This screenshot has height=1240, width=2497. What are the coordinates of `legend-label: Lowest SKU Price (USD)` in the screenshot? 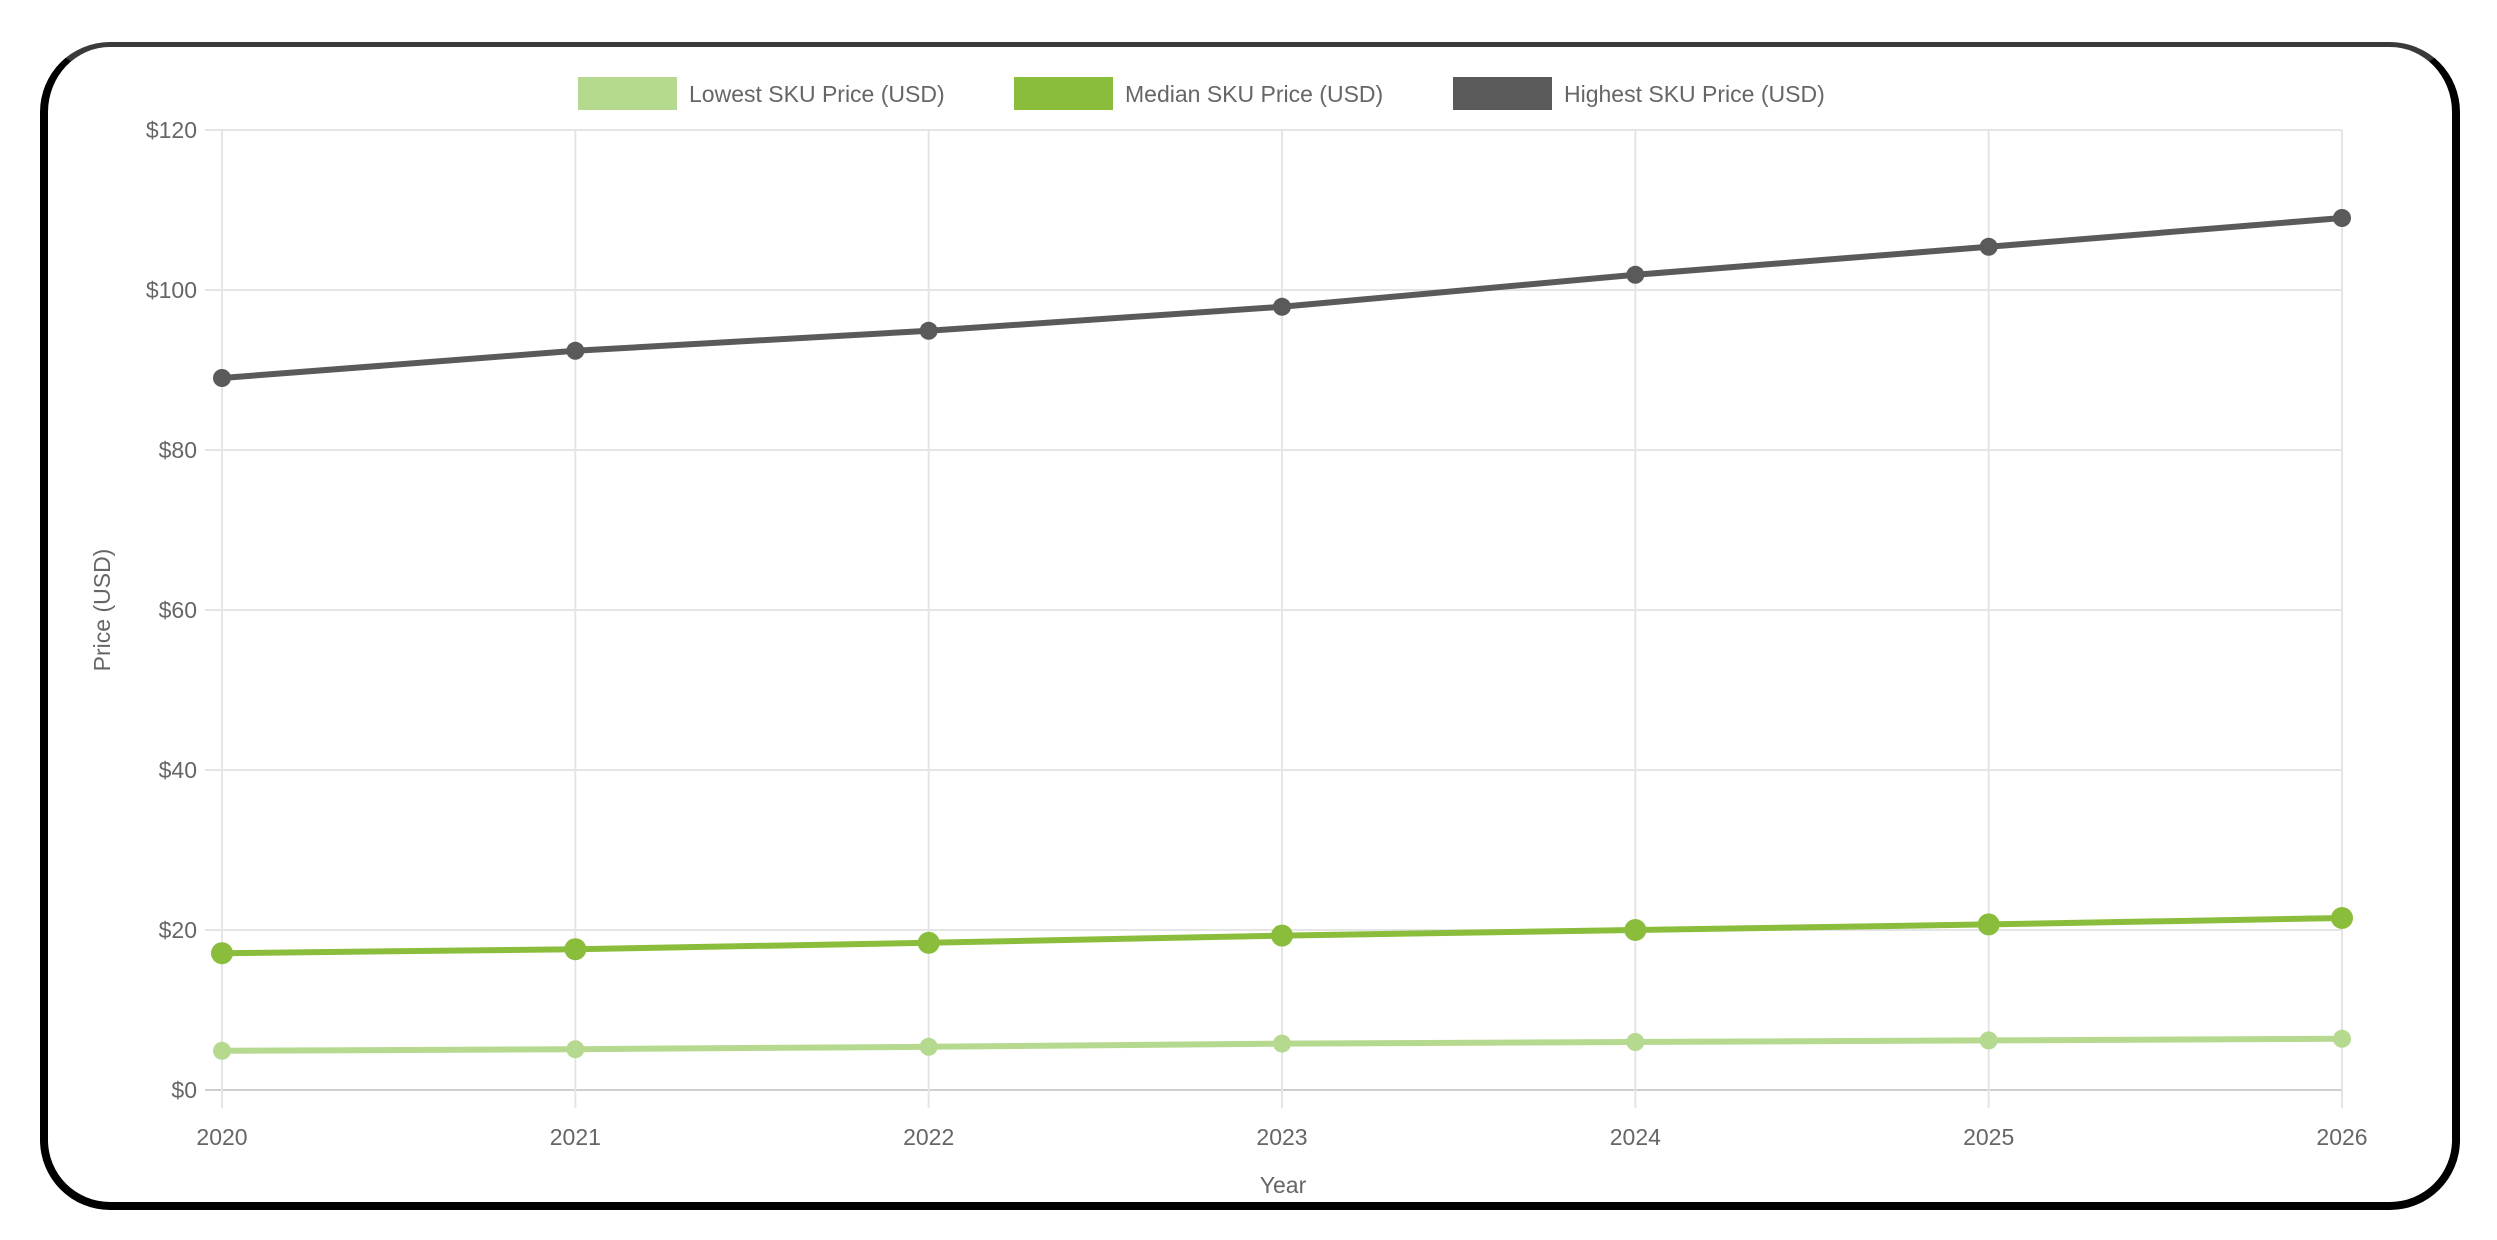 It's located at (817, 94).